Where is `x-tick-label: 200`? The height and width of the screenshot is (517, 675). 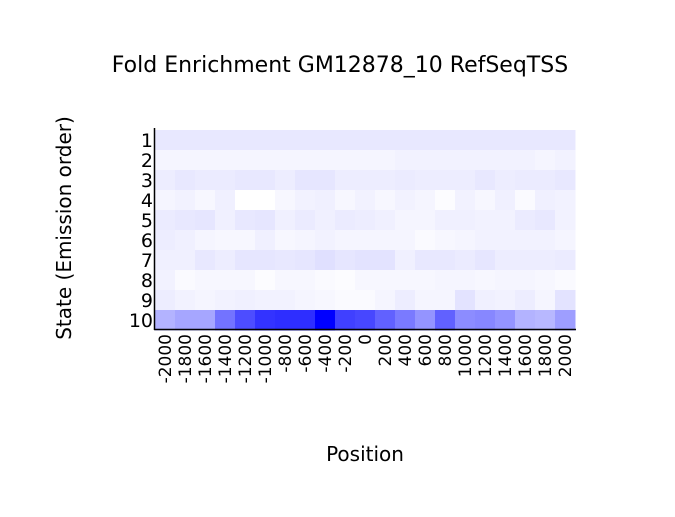
x-tick-label: 200 is located at coordinates (386, 350).